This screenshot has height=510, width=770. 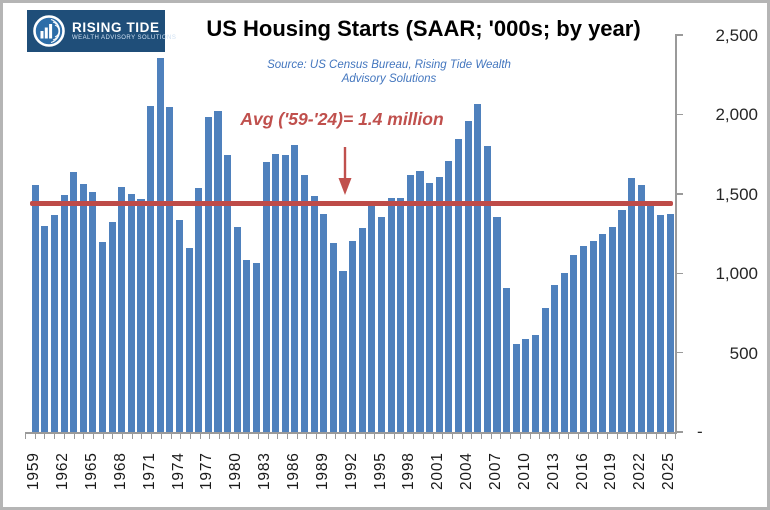 I want to click on bar-2025, so click(x=670, y=323).